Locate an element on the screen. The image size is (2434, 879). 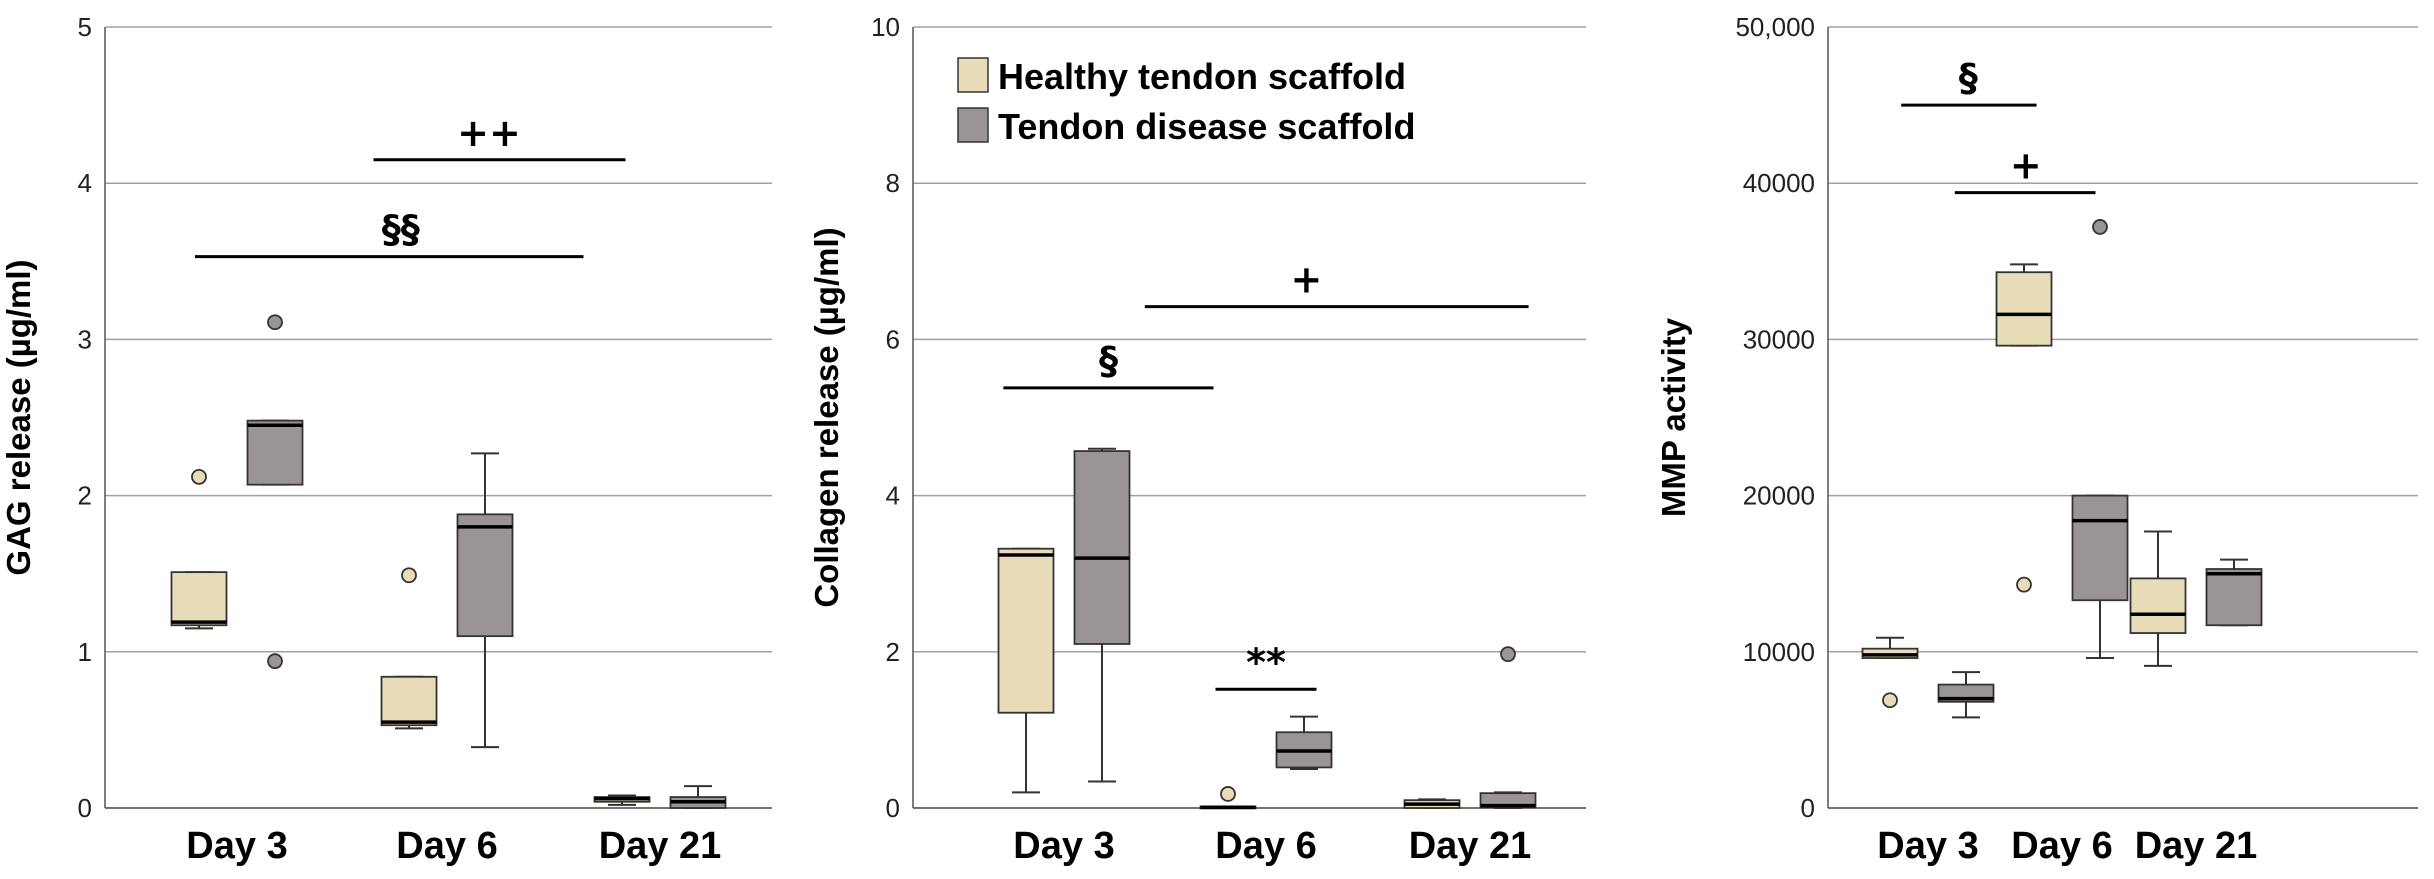
significance-label: §§ is located at coordinates (401, 230).